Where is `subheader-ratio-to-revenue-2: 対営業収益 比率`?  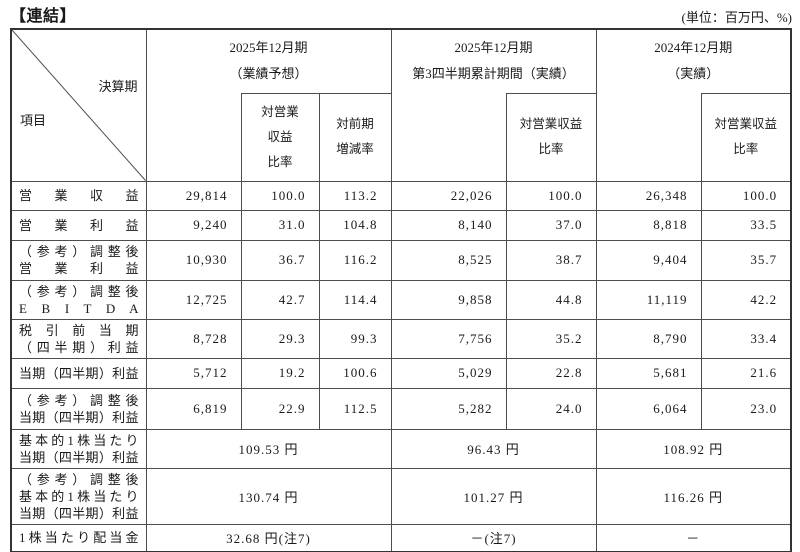
subheader-ratio-to-revenue-2: 対営業収益 比率 is located at coordinates (551, 137).